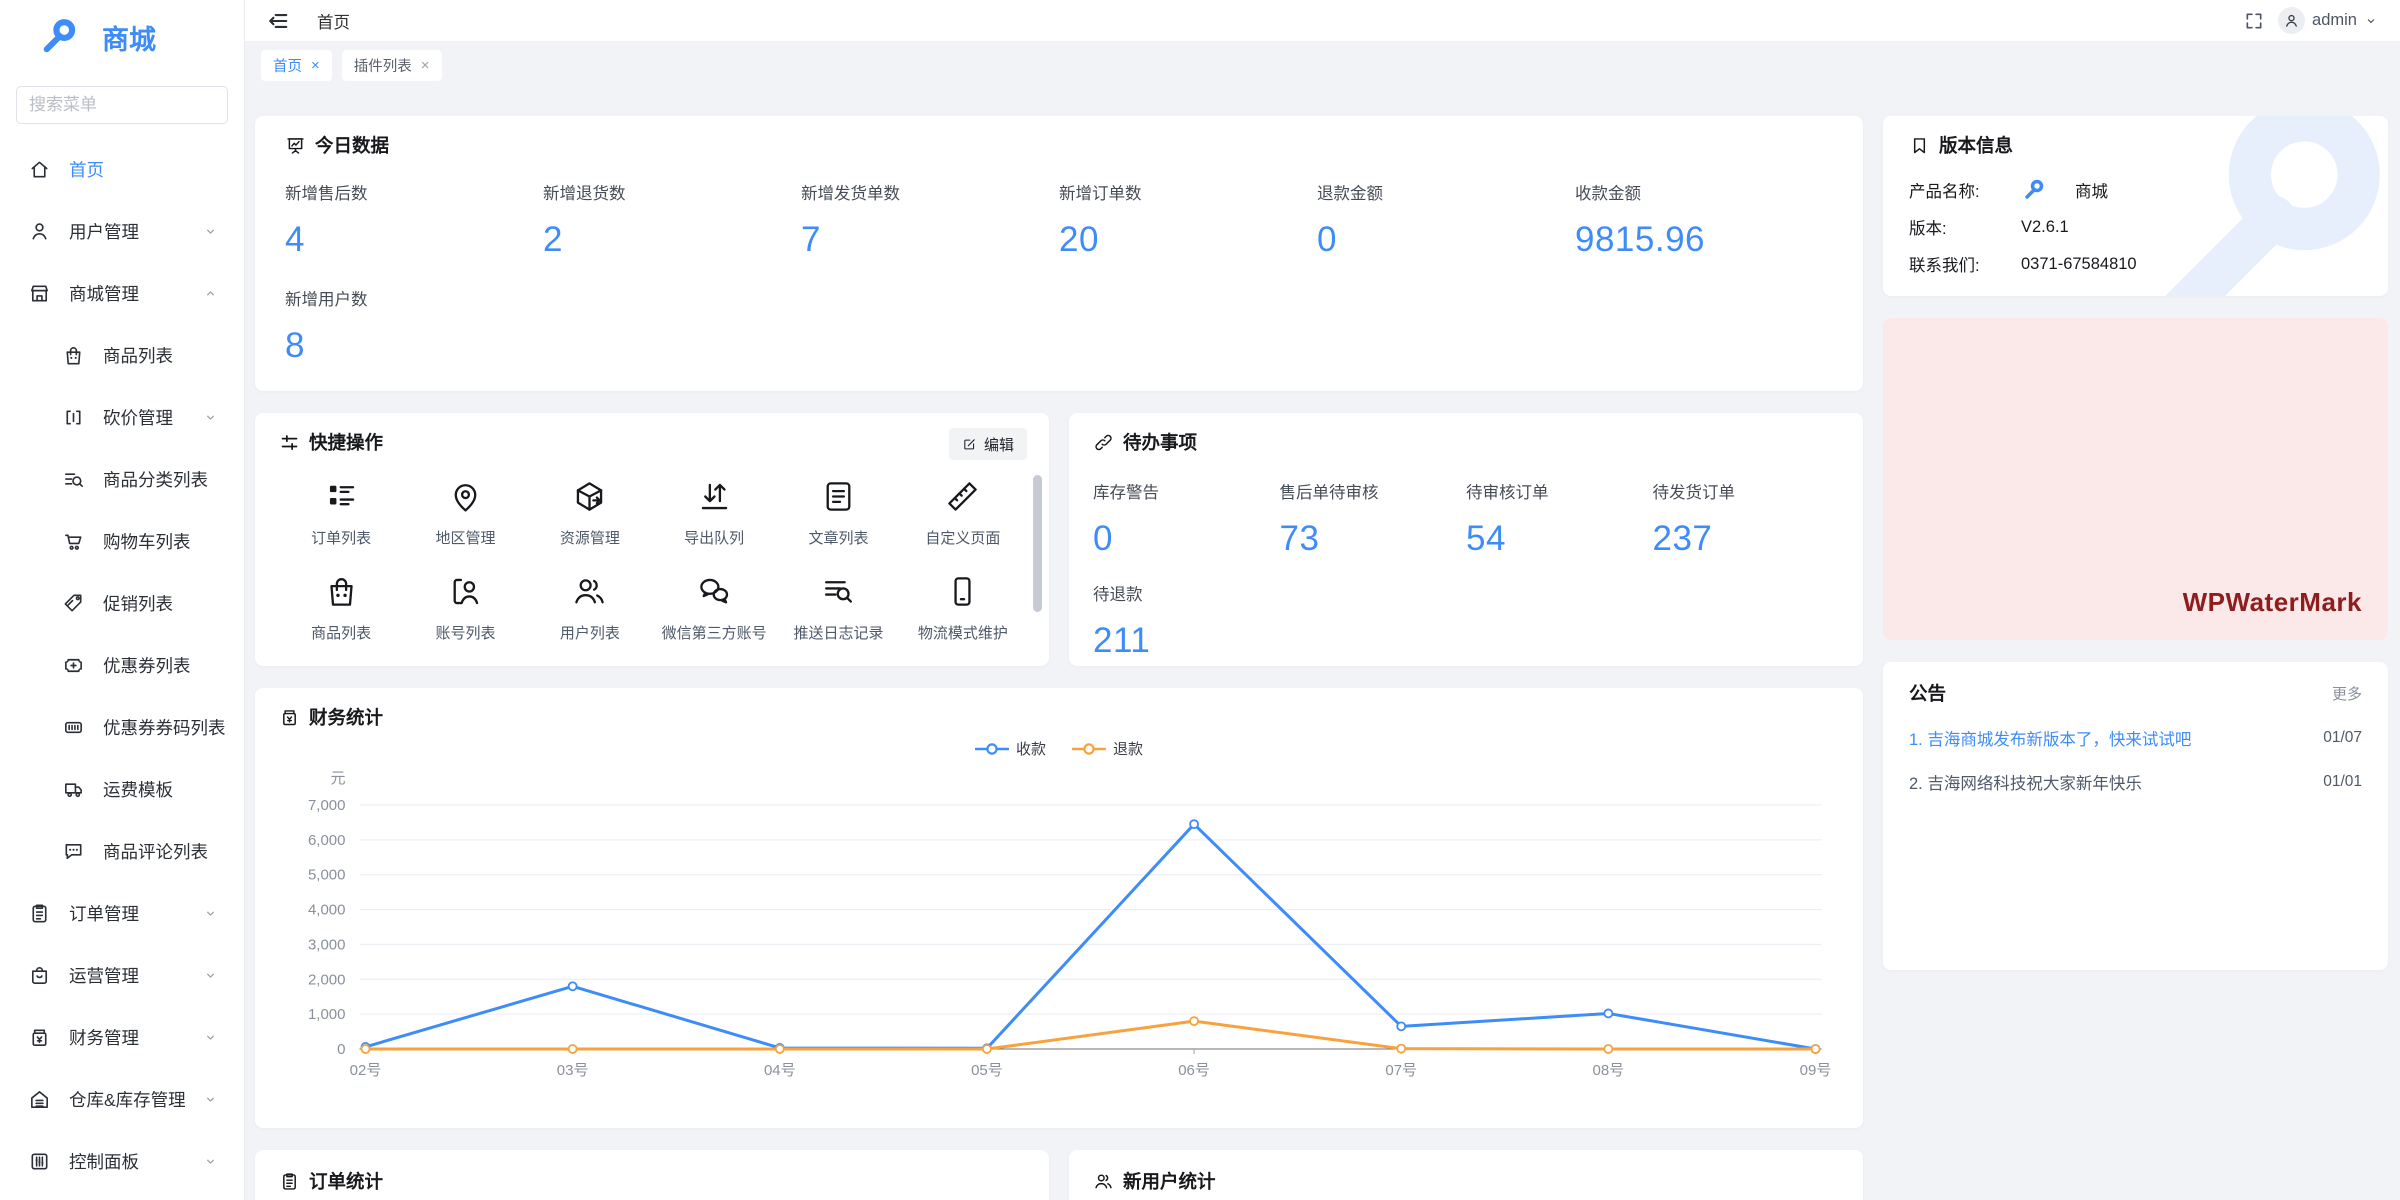 This screenshot has width=2400, height=1200. Describe the element at coordinates (352, 145) in the screenshot. I see `today-card-title: 今日数据` at that location.